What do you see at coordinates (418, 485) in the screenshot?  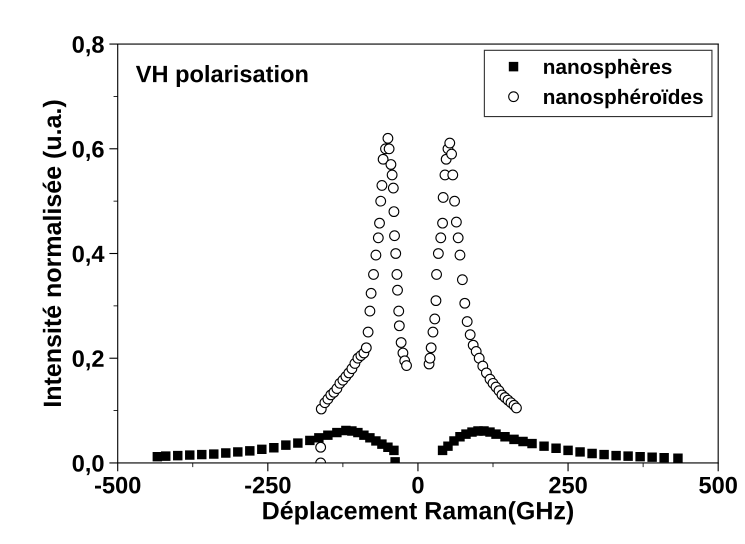 I see `x-tick-label: 0` at bounding box center [418, 485].